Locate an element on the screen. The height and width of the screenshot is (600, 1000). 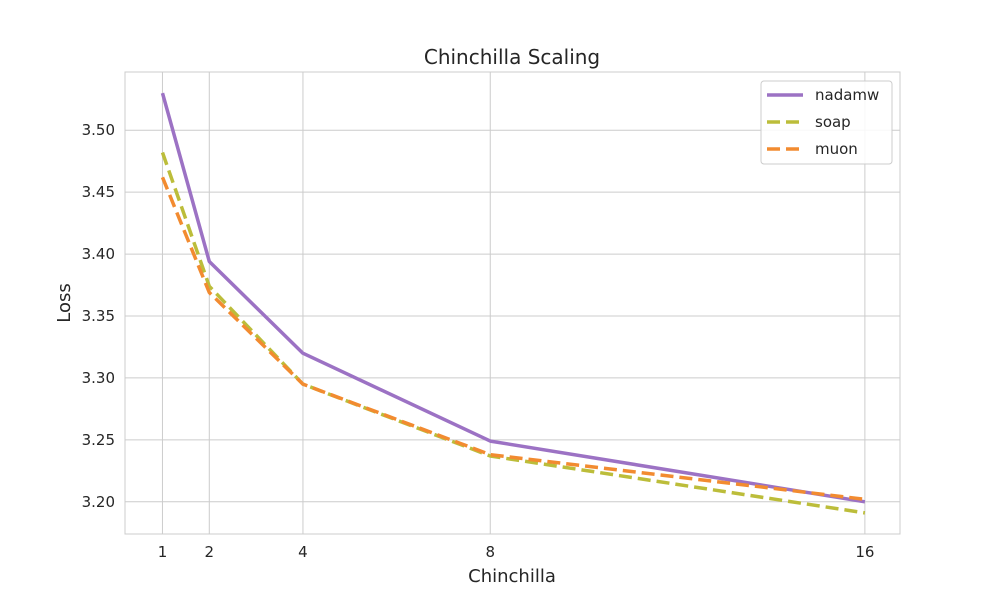
x-axis-label: Chinchilla is located at coordinates (512, 576).